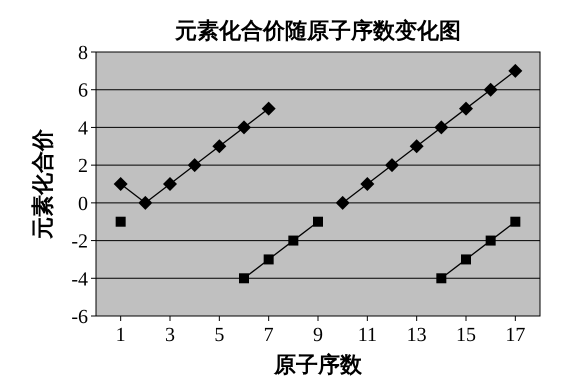  I want to click on x-tick-label: 13, so click(416, 335).